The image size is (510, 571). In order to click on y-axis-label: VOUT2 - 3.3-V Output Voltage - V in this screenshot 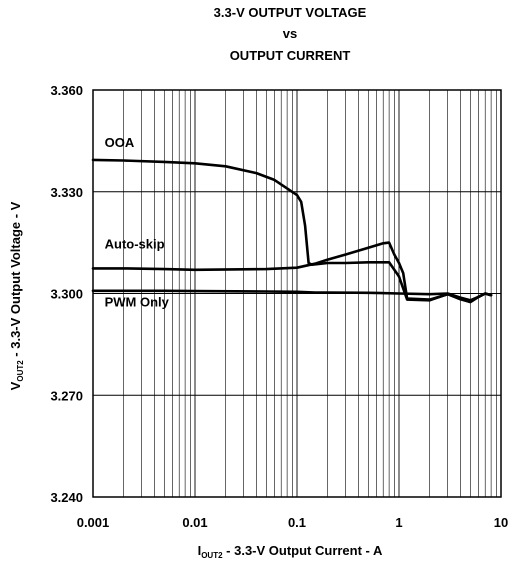, I will do `click(16, 295)`.